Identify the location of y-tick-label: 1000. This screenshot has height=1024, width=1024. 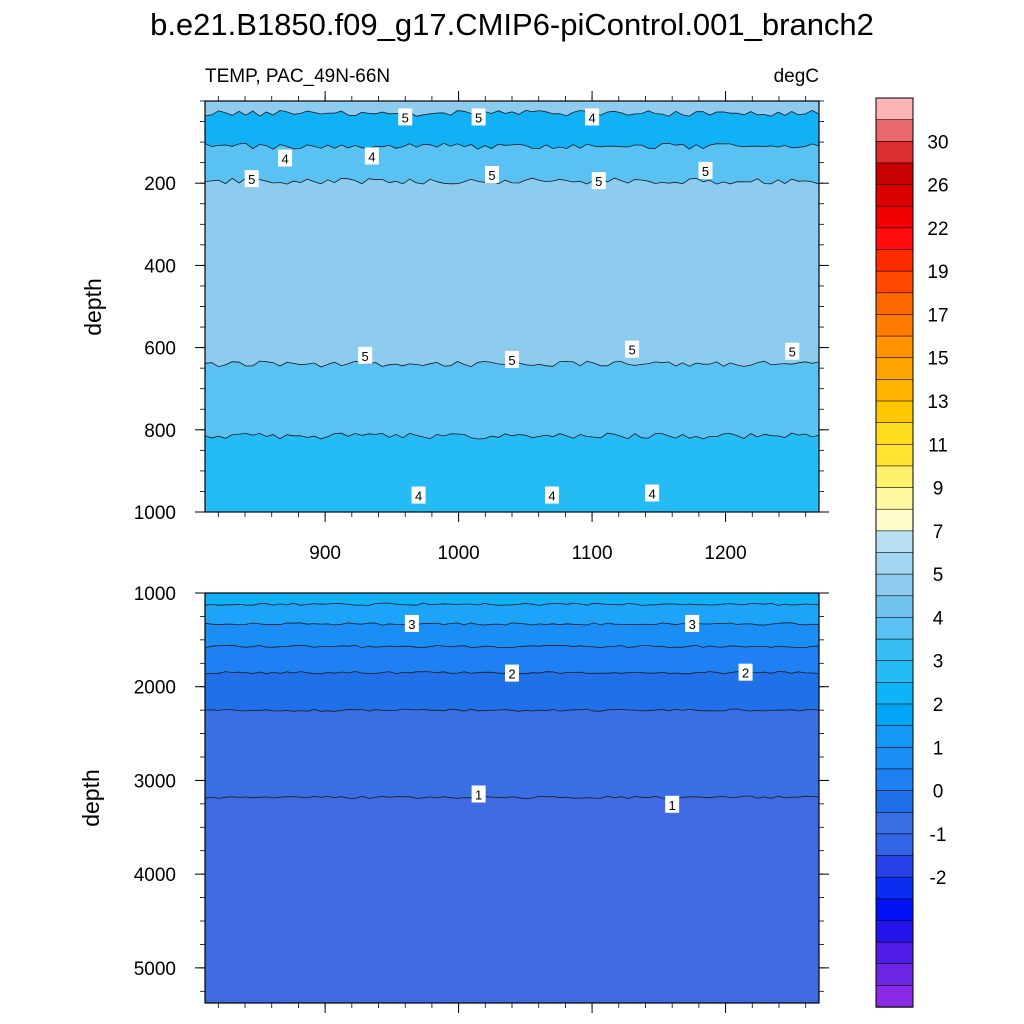
(155, 513).